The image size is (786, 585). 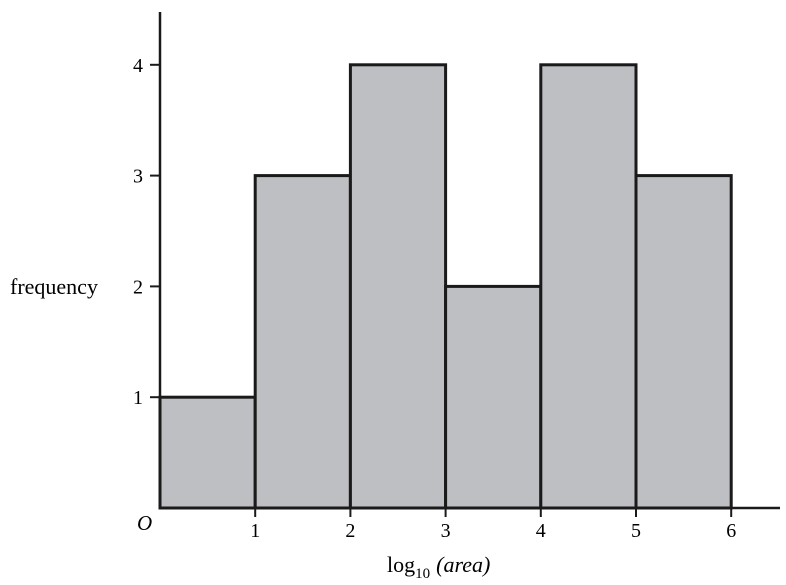 What do you see at coordinates (463, 564) in the screenshot?
I see `x-axis-label-variable: (area)` at bounding box center [463, 564].